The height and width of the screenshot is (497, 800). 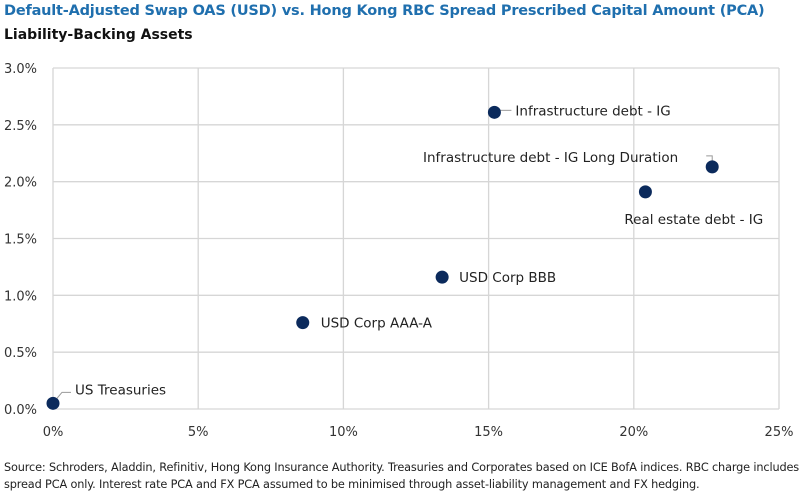 What do you see at coordinates (20, 69) in the screenshot?
I see `y-tick-label: 3.0%` at bounding box center [20, 69].